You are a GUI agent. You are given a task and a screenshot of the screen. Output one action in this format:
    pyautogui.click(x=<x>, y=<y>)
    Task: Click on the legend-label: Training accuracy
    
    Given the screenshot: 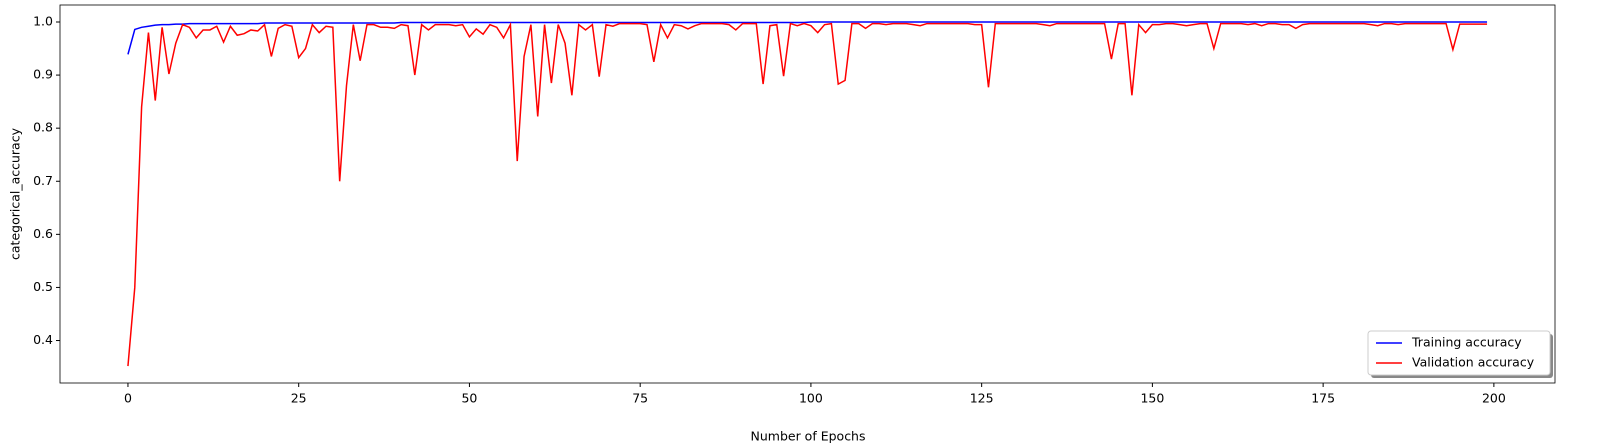 What is the action you would take?
    pyautogui.click(x=1466, y=342)
    